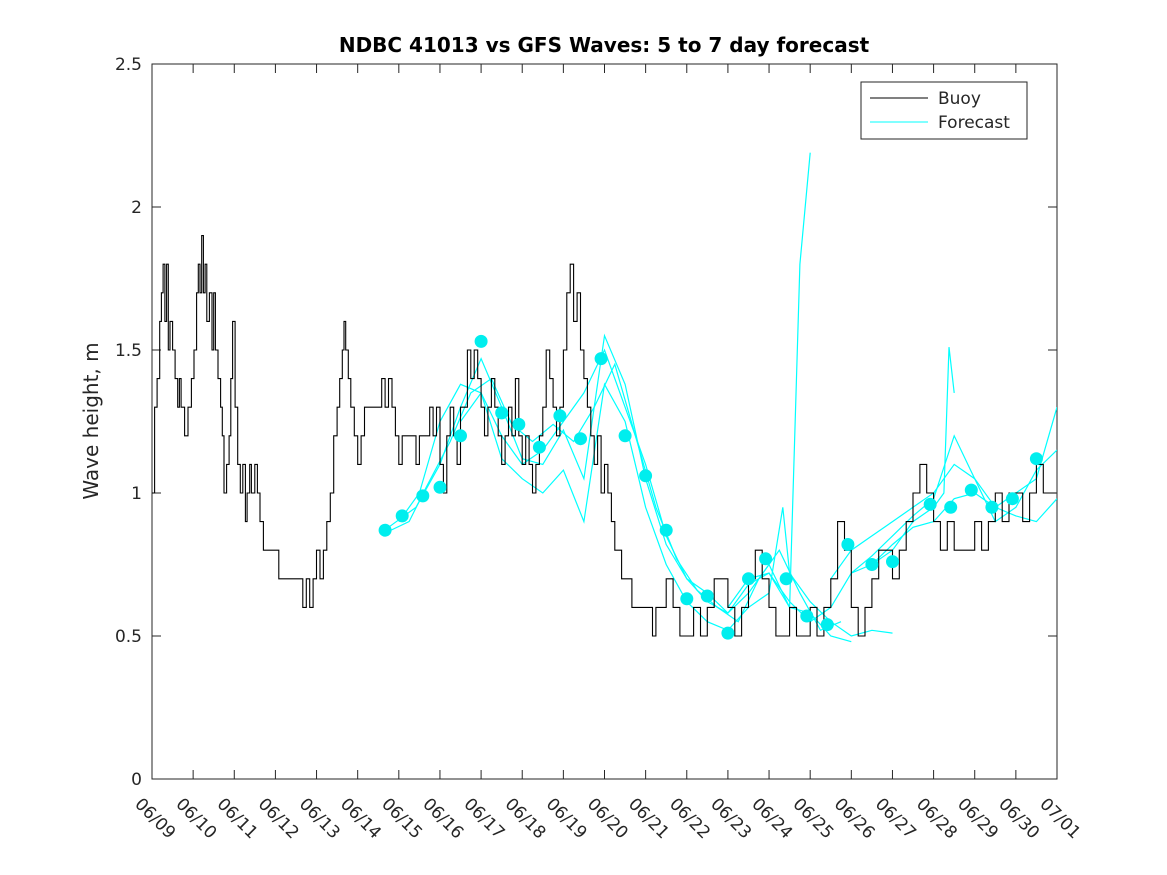 This screenshot has height=875, width=1167. What do you see at coordinates (128, 351) in the screenshot?
I see `y-tick-label: 1.5` at bounding box center [128, 351].